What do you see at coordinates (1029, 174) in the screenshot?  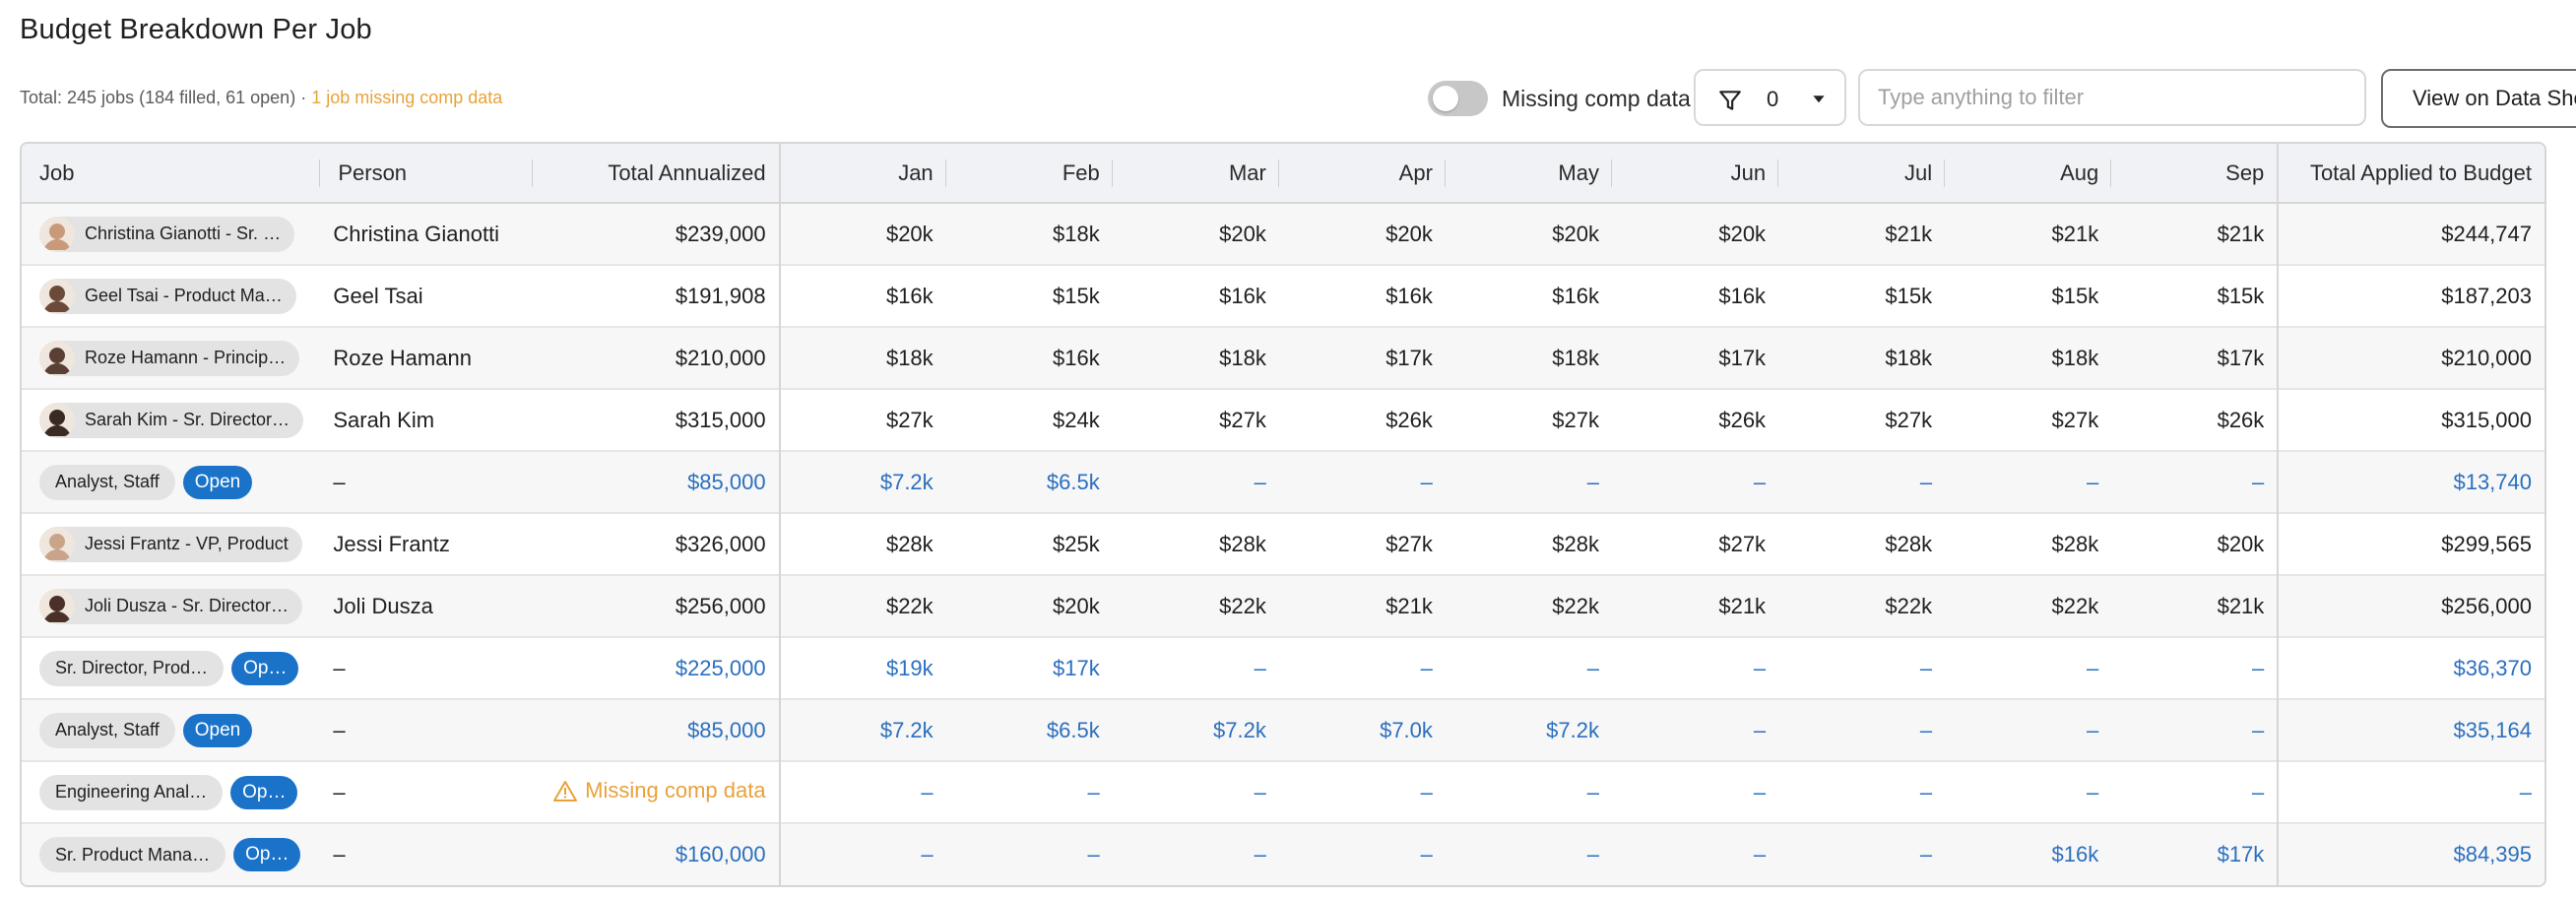 I see `column-header-feb: Feb` at bounding box center [1029, 174].